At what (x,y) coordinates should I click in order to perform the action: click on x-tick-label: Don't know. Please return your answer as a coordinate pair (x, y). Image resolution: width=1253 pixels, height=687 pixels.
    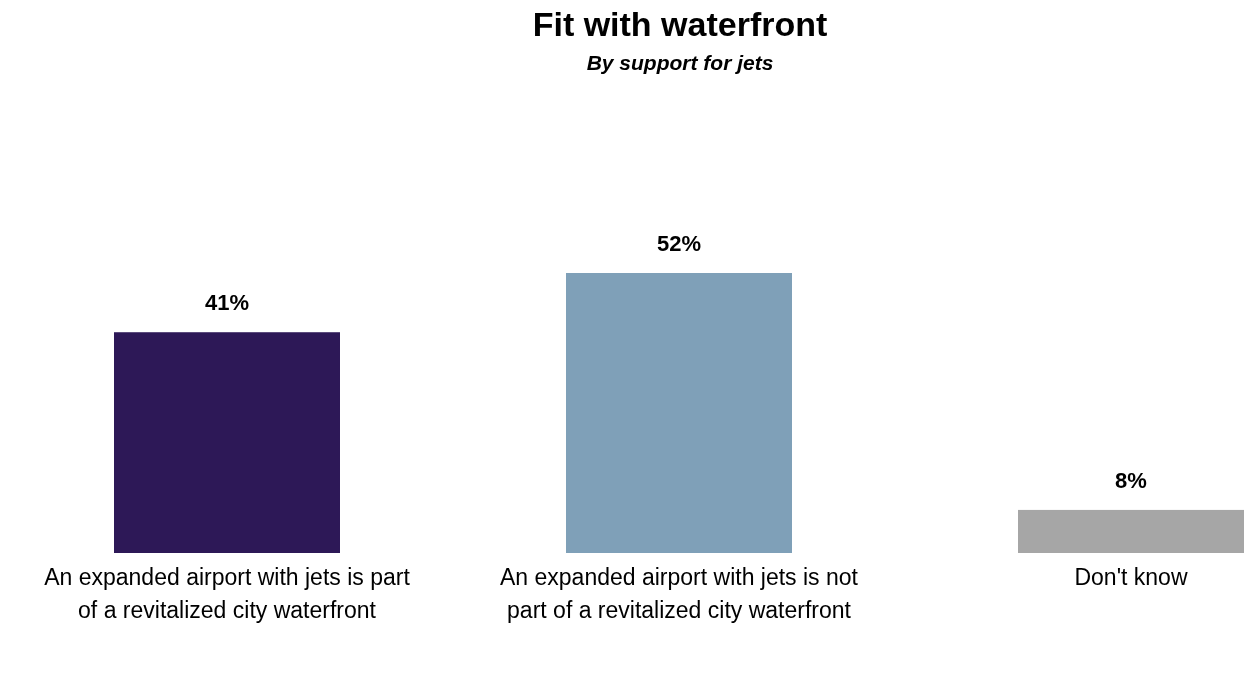
    Looking at the image, I should click on (1131, 577).